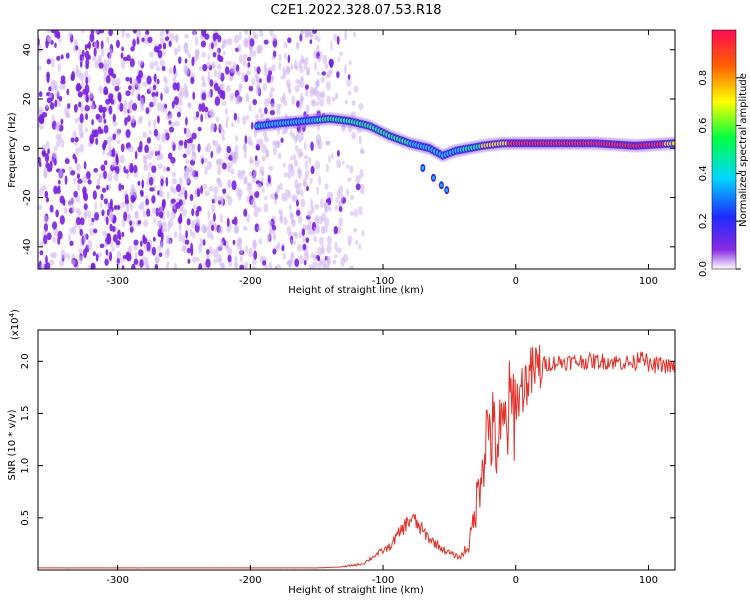  What do you see at coordinates (14, 324) in the screenshot?
I see `snr-scale-label: (x104)` at bounding box center [14, 324].